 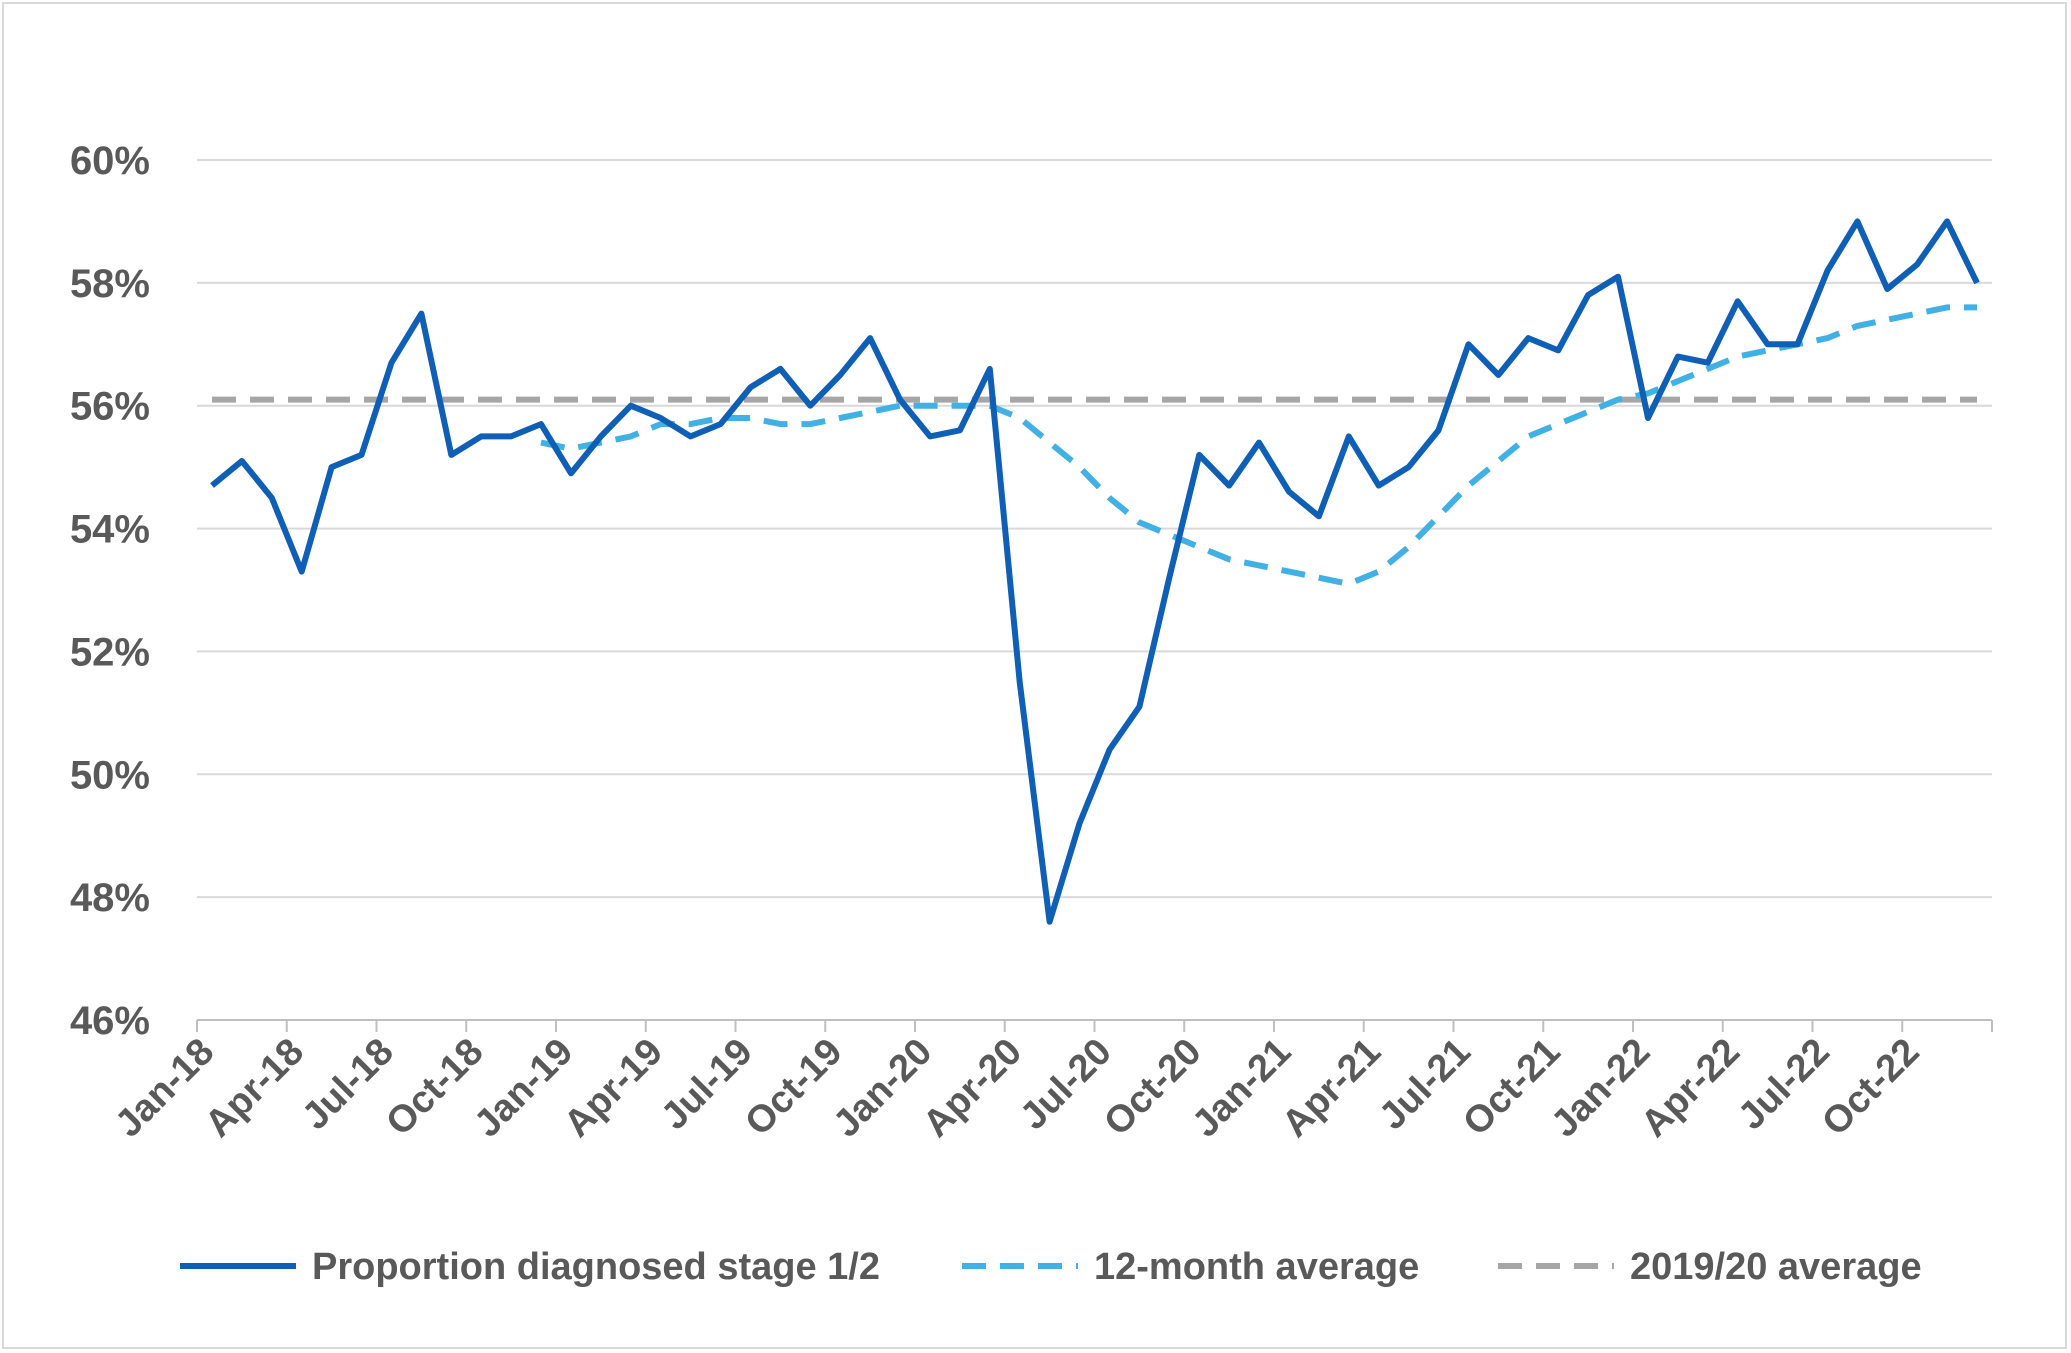 What do you see at coordinates (1256, 1267) in the screenshot?
I see `legend-label: 12-month average` at bounding box center [1256, 1267].